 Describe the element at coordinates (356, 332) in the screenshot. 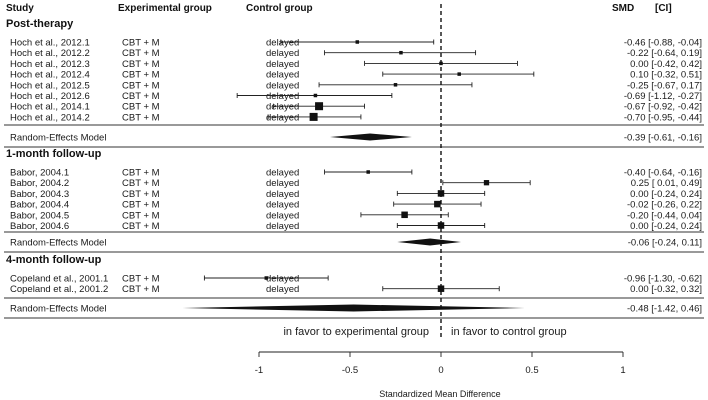

I see `annotation-favor-experimental: in favor to experimental group` at that location.